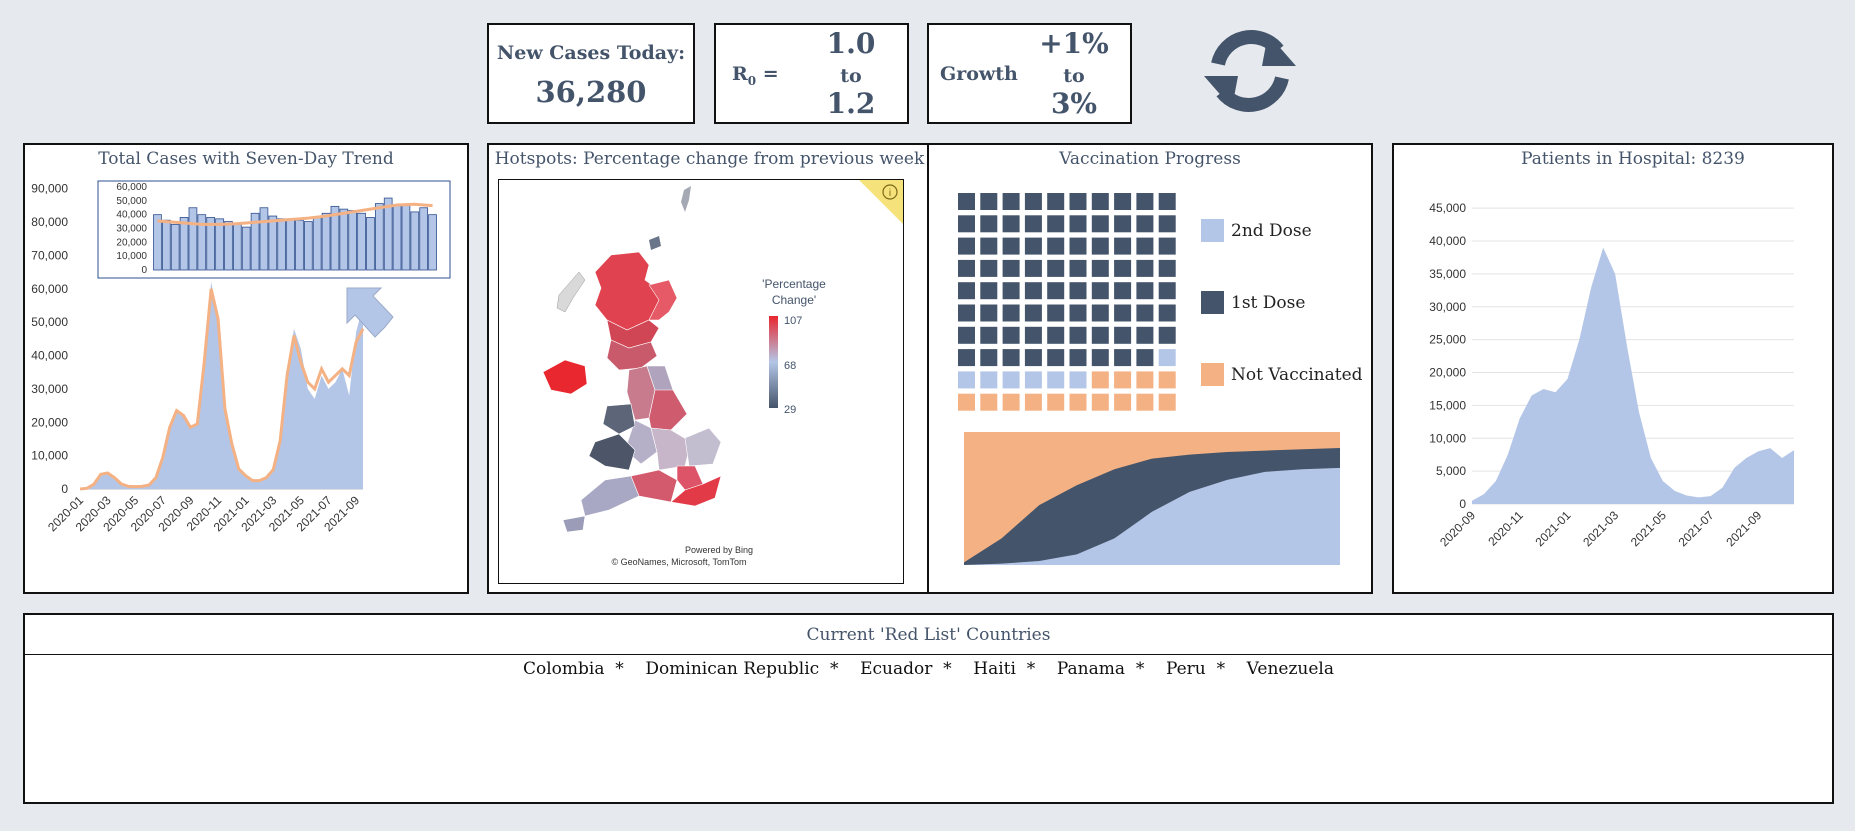 This screenshot has width=1855, height=831. What do you see at coordinates (591, 53) in the screenshot?
I see `new-cases-label: New Cases Today:` at bounding box center [591, 53].